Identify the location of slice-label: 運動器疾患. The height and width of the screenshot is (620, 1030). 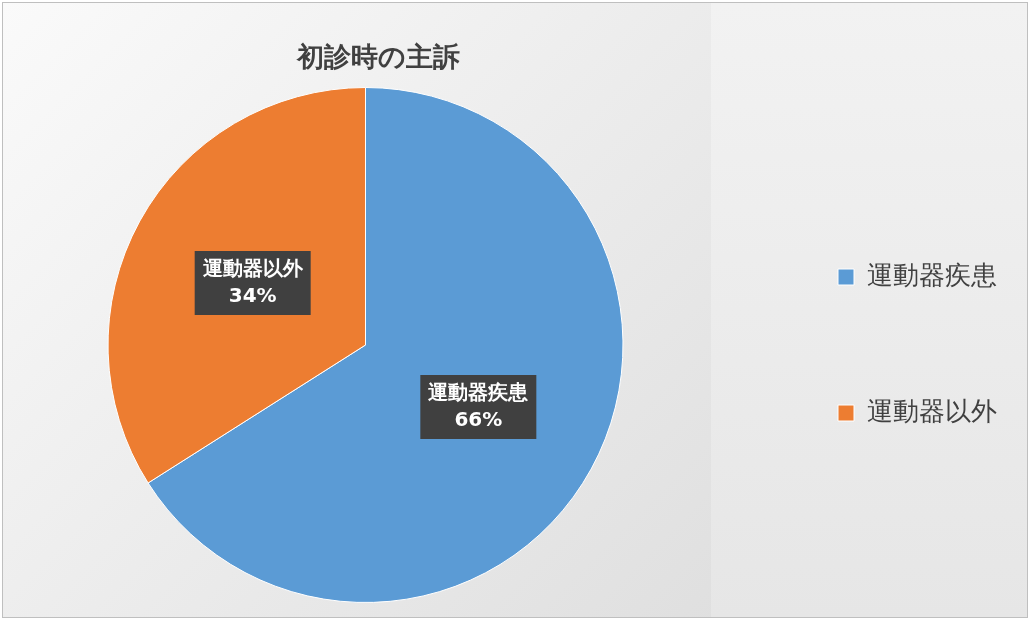
(478, 391).